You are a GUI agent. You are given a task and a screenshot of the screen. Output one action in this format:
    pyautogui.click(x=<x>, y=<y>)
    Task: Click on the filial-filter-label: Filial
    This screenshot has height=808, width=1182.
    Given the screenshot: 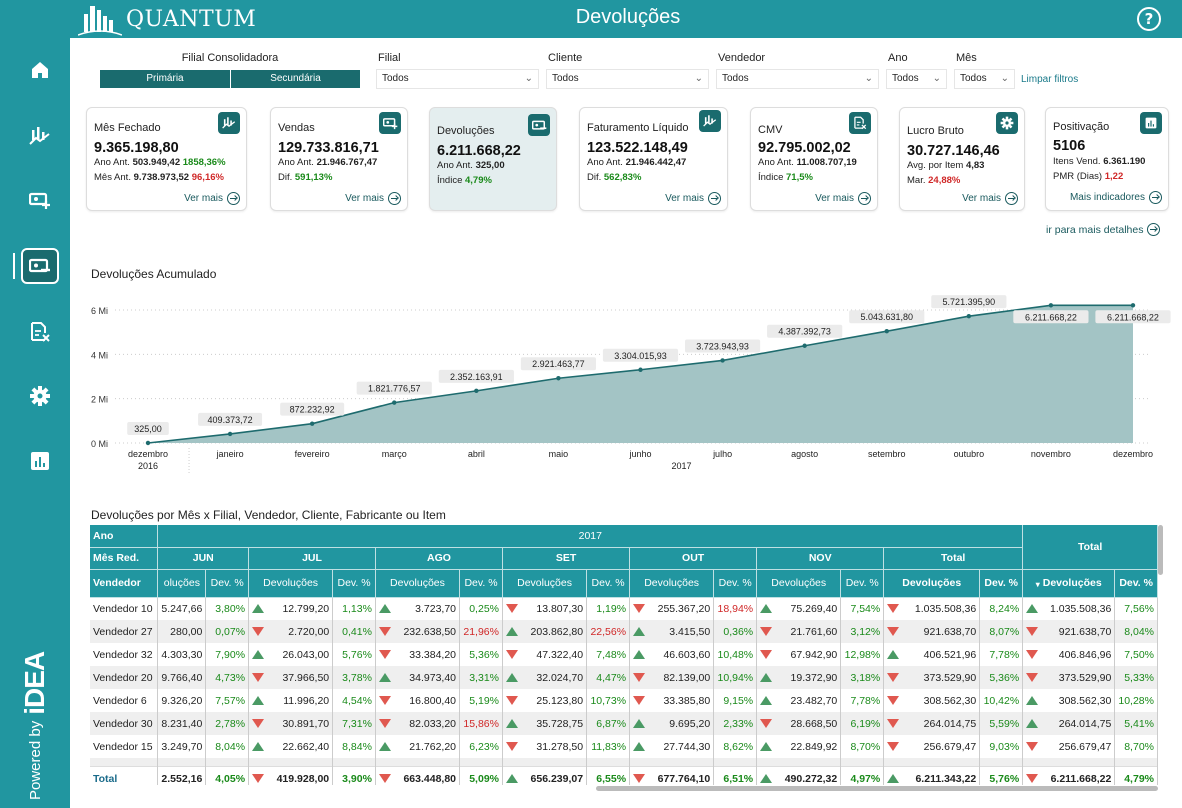 What is the action you would take?
    pyautogui.click(x=389, y=58)
    